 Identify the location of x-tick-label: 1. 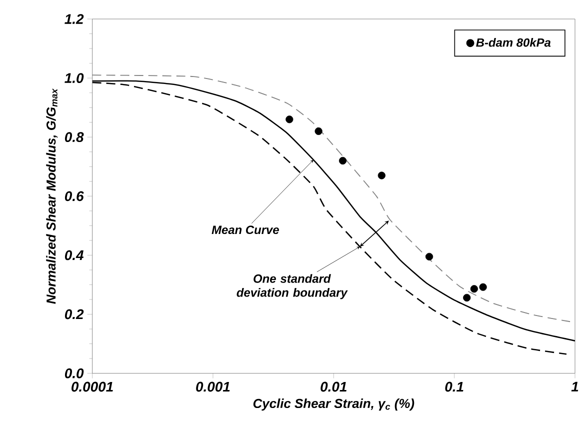
(574, 387).